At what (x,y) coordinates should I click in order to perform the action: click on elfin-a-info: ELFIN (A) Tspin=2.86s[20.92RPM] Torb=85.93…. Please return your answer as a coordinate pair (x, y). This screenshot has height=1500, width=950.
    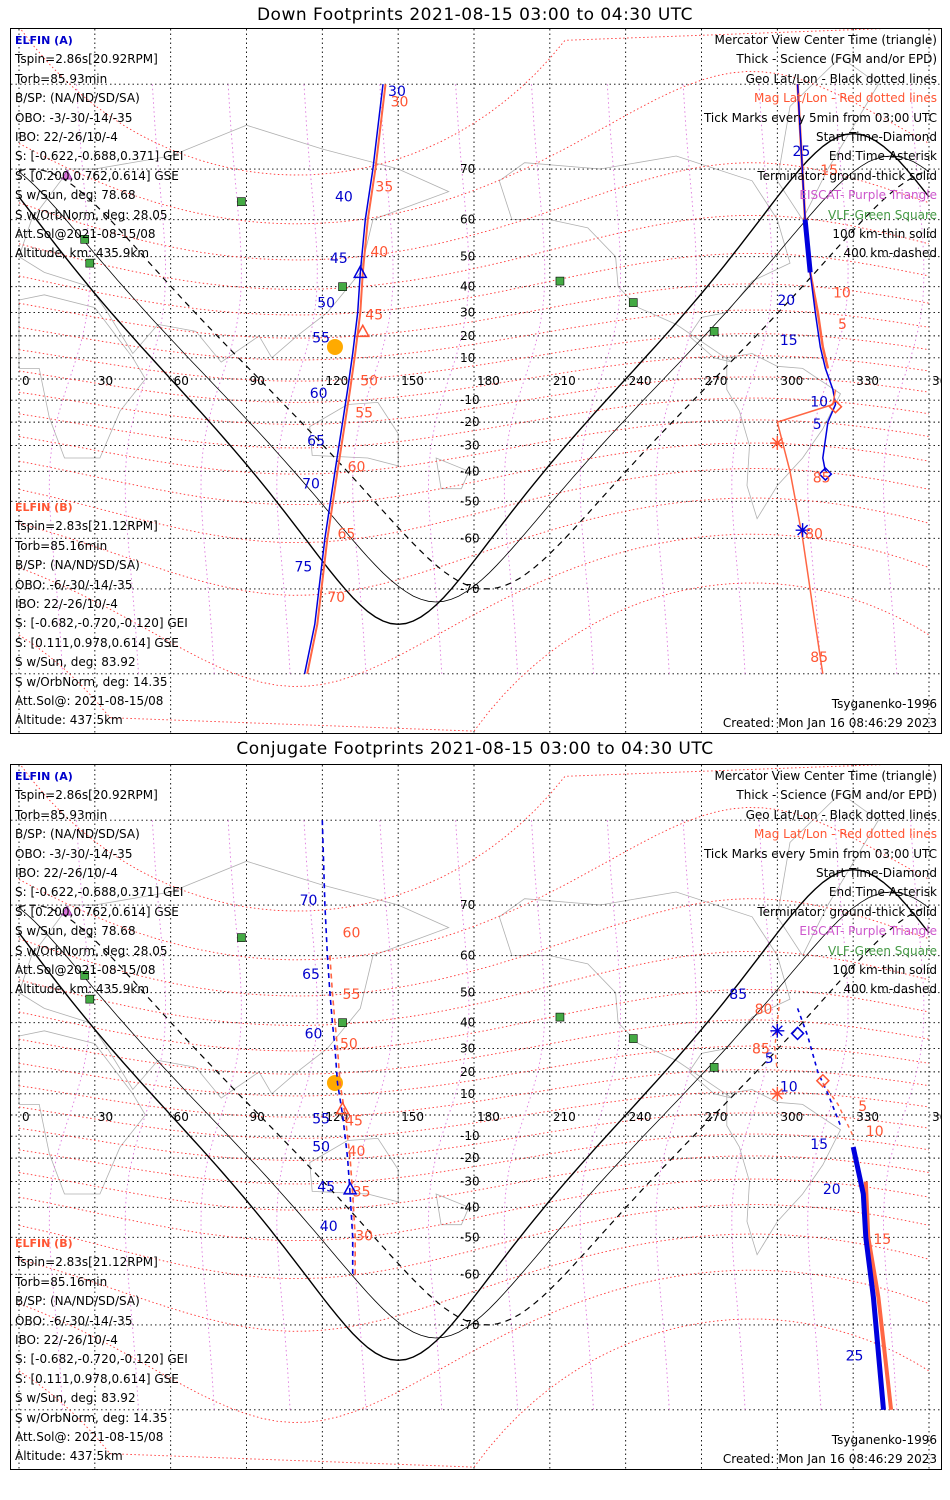
    Looking at the image, I should click on (99, 147).